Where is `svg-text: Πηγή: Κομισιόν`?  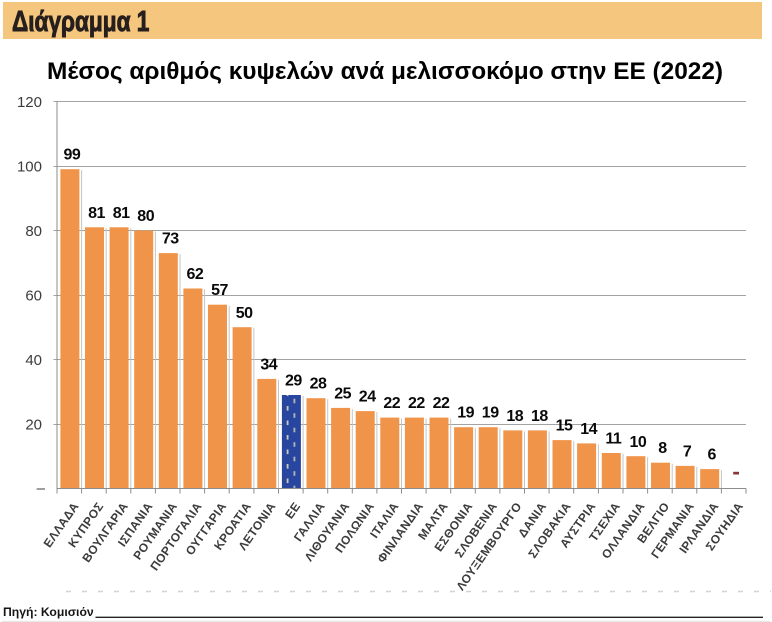 svg-text: Πηγή: Κομισιόν is located at coordinates (48, 612).